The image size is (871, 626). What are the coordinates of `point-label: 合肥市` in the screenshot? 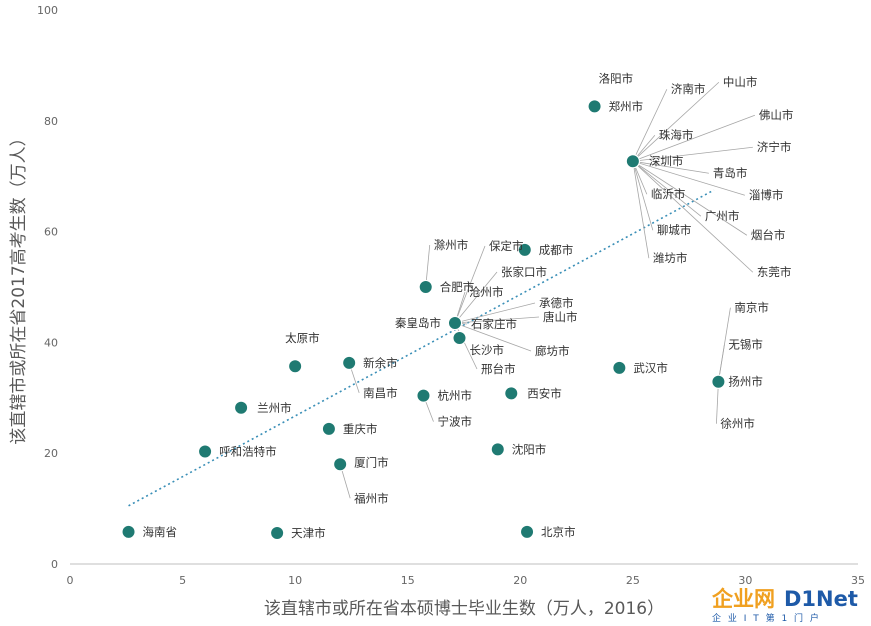 It's located at (457, 287).